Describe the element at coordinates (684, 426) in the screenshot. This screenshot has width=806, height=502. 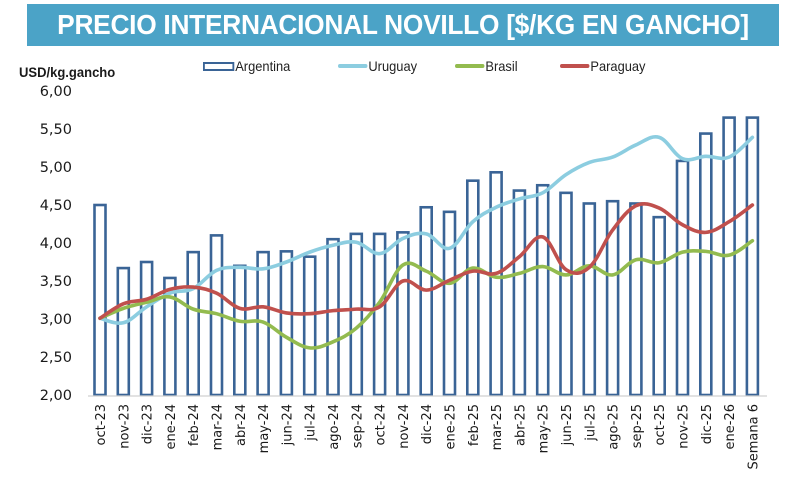
I see `x-tick-label: nov-25` at that location.